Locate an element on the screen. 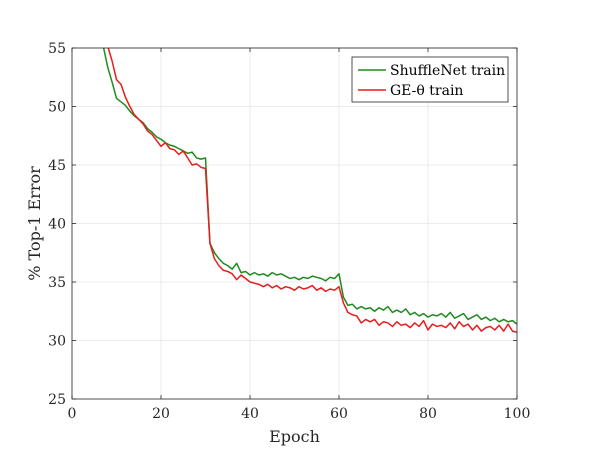 The height and width of the screenshot is (464, 598). x-axis-label: Epoch is located at coordinates (294, 436).